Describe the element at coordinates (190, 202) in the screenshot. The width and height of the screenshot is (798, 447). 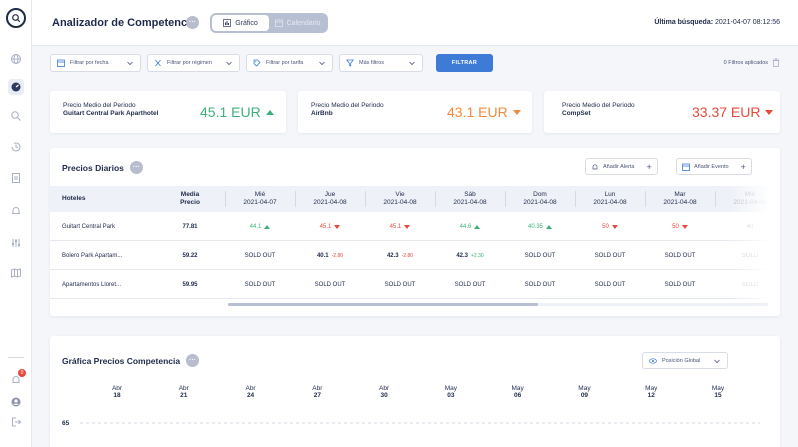
I see `col-avg-line2: Precio` at that location.